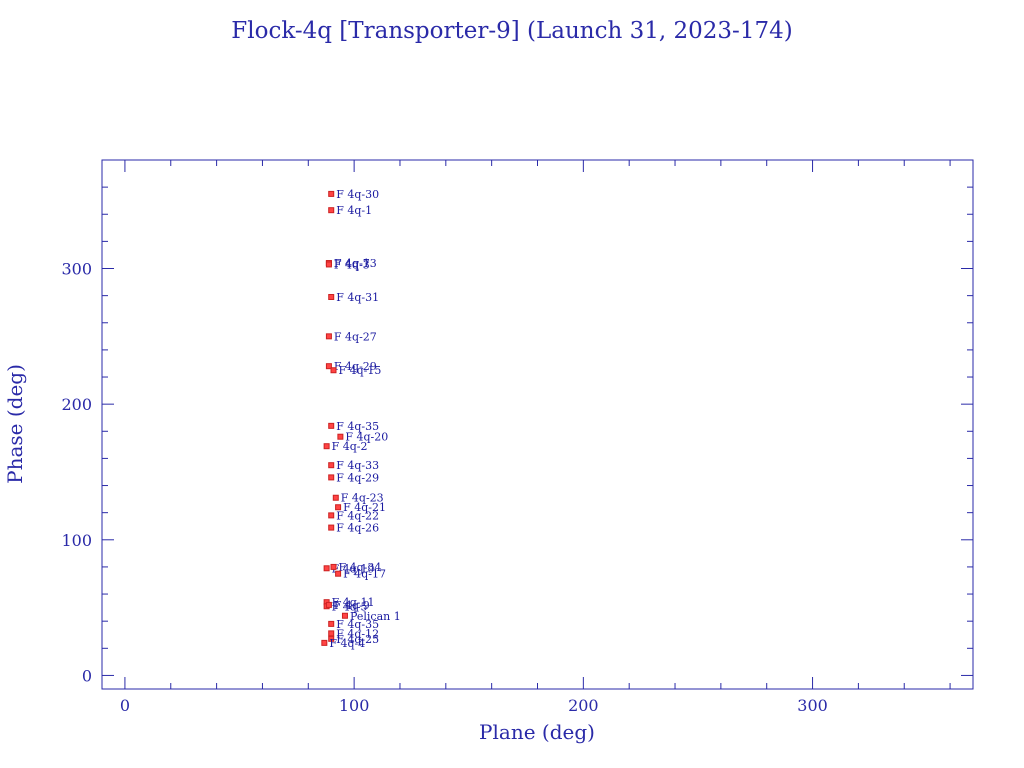  I want to click on point-label: F 4q-7, so click(352, 263).